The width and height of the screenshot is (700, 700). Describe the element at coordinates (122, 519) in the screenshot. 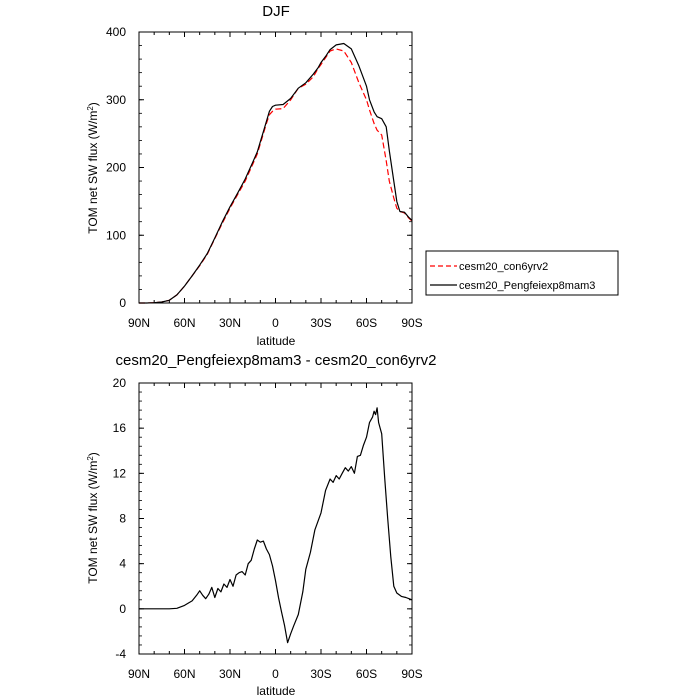

I see `chart-bottom-ytick-label: 8` at that location.